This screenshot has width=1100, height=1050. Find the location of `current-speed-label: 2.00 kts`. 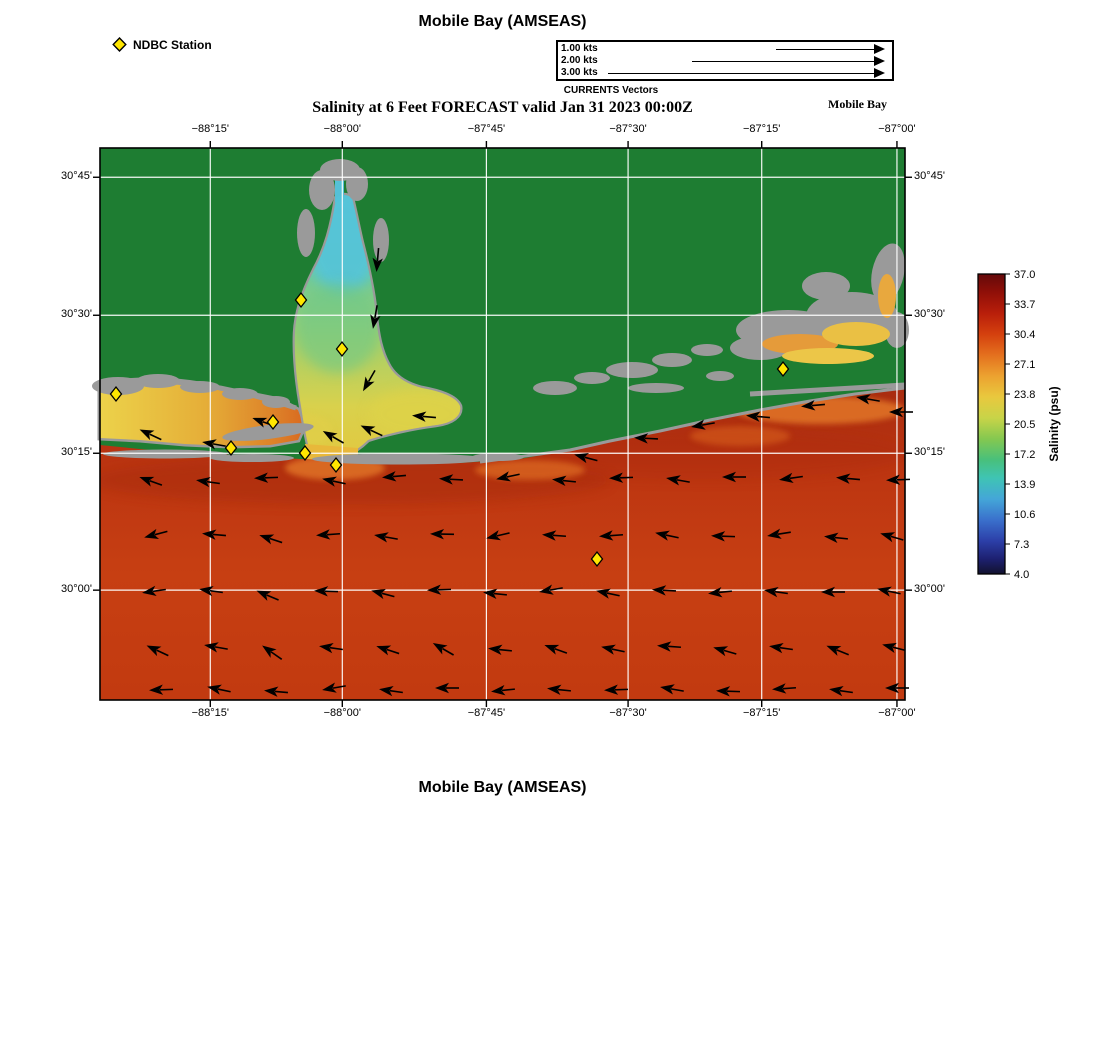

current-speed-label: 2.00 kts is located at coordinates (579, 60).